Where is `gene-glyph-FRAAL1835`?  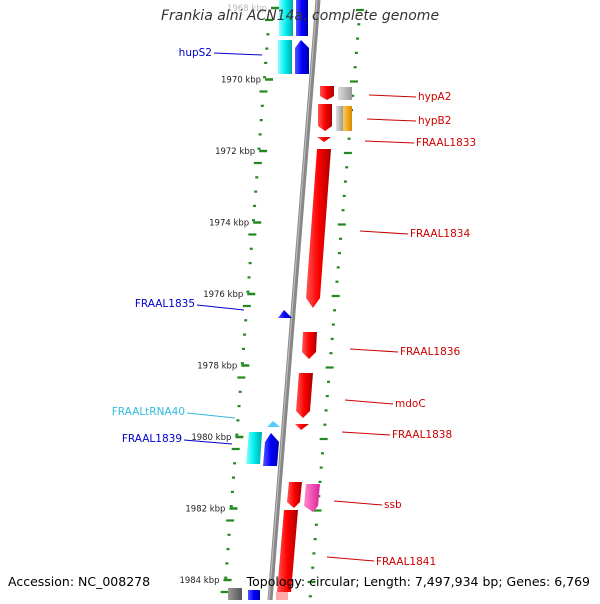
gene-glyph-FRAAL1835 is located at coordinates (285, 314).